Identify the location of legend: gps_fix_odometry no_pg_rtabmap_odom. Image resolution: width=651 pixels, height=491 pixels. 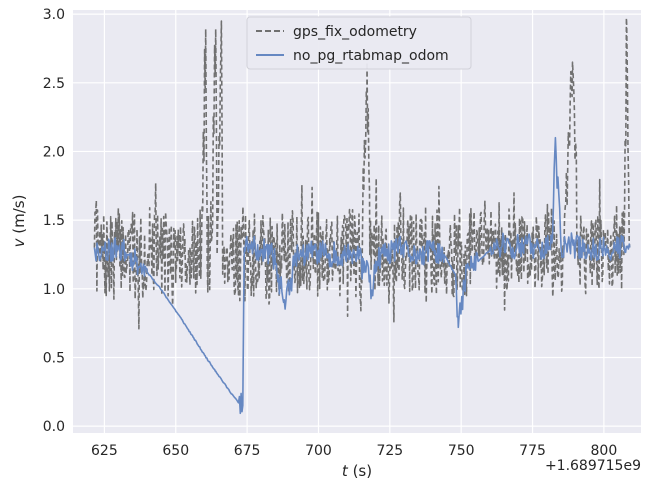
(359, 43).